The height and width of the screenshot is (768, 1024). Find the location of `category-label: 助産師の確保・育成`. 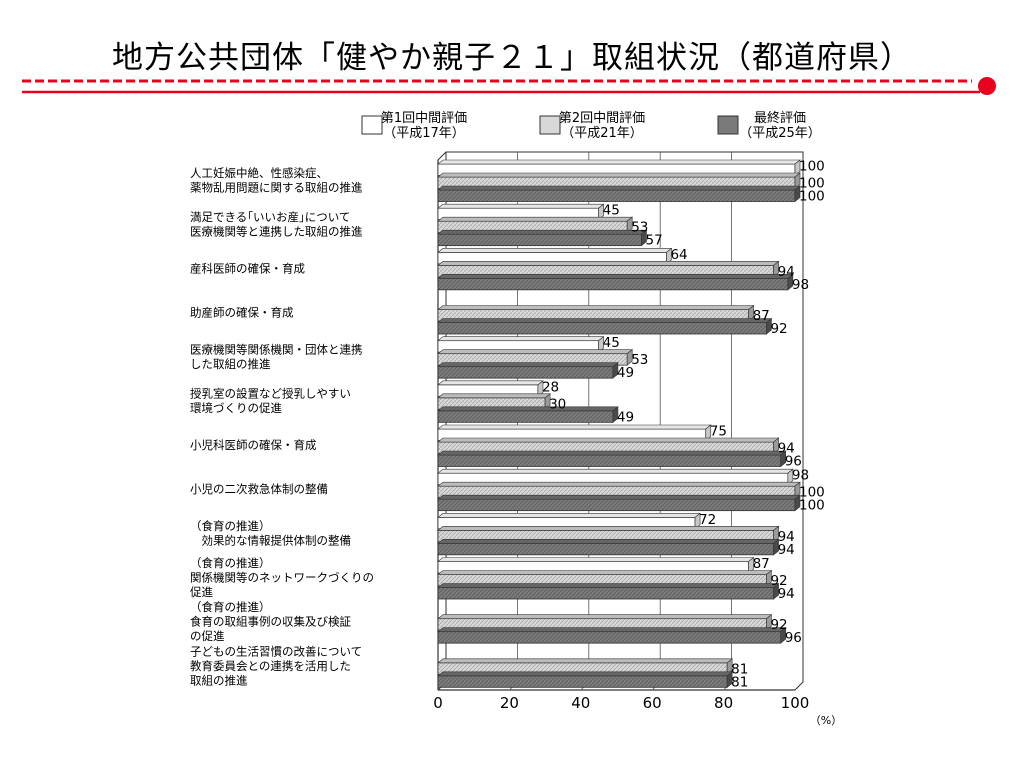

category-label: 助産師の確保・育成 is located at coordinates (242, 313).